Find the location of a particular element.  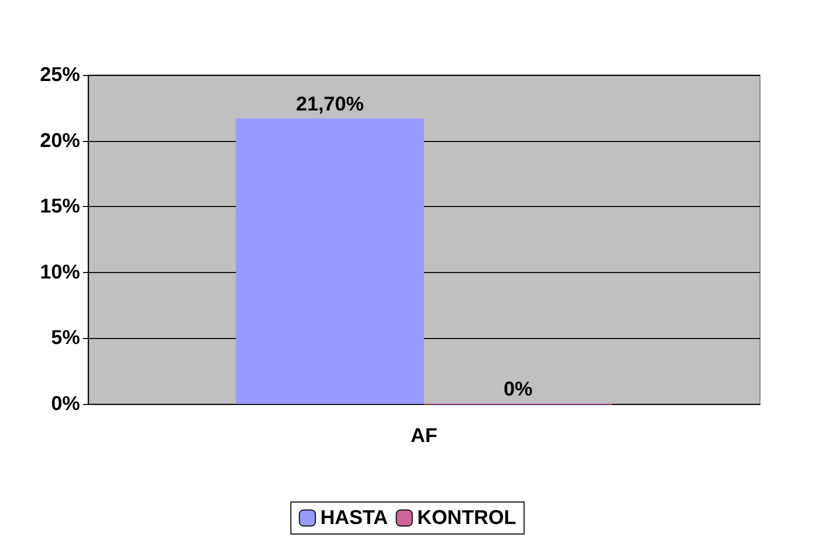

y-tick-label: 0% is located at coordinates (65, 404).